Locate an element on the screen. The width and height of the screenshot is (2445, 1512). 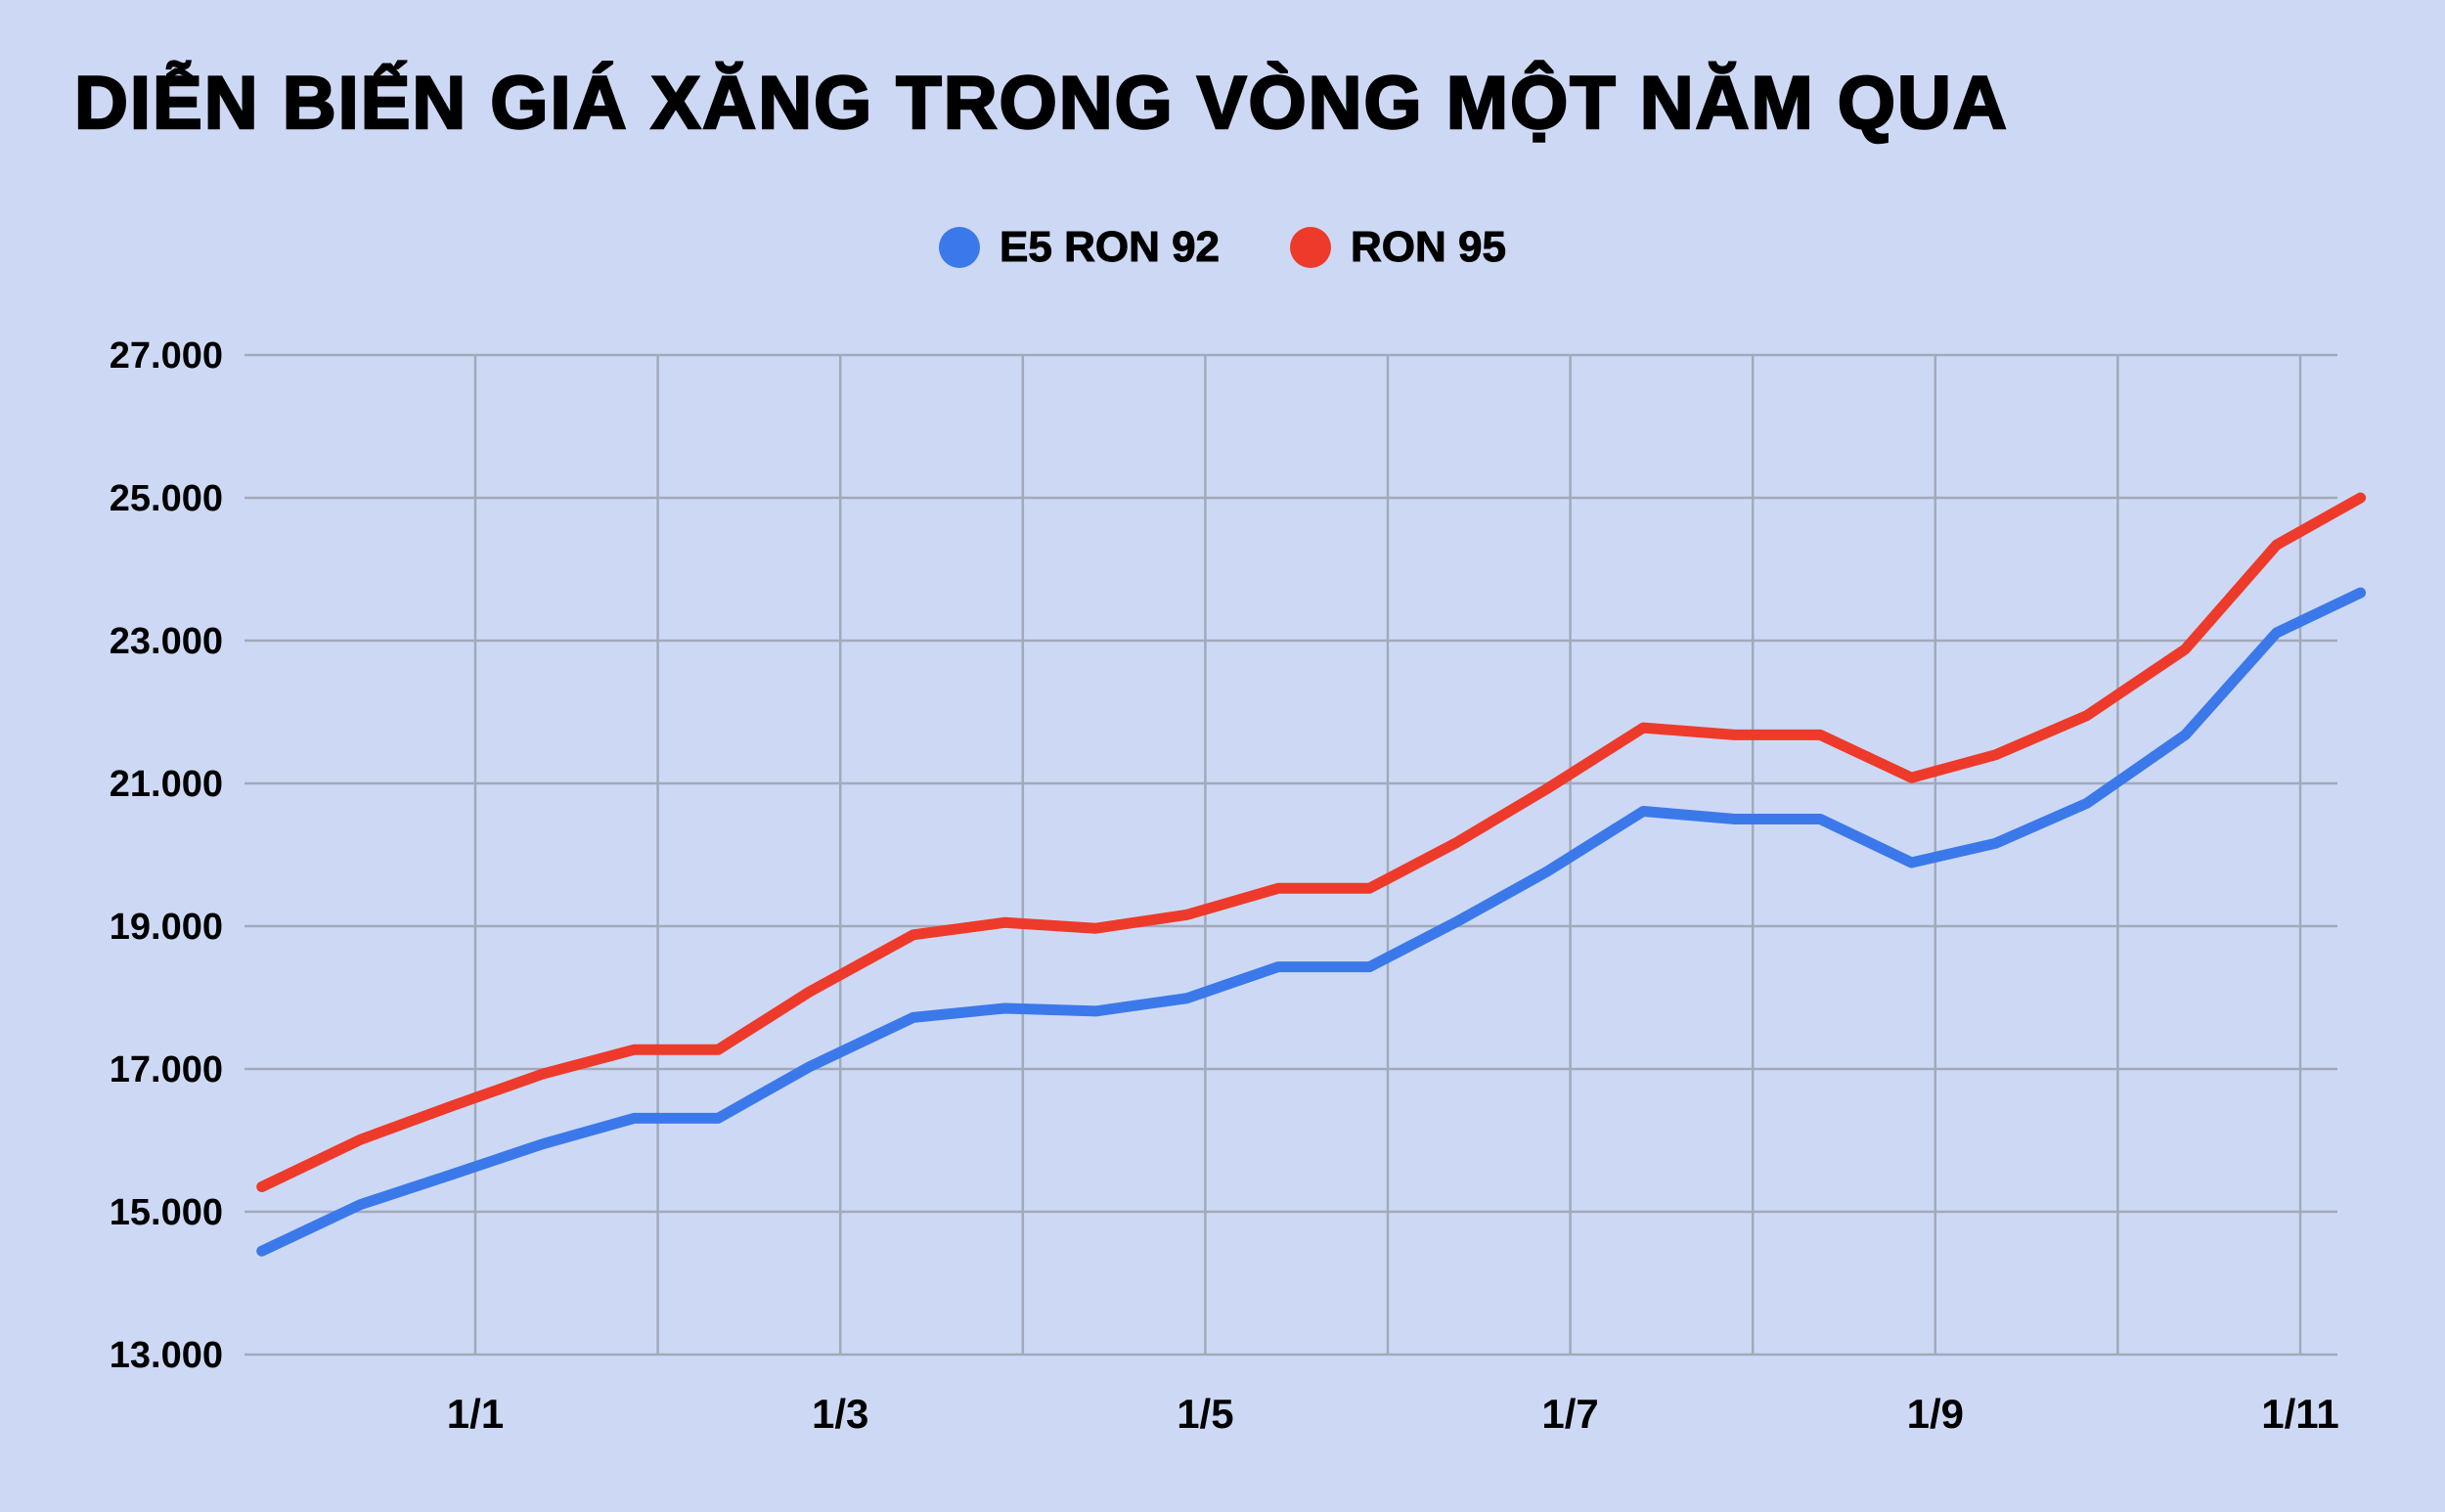
svg-text: 1/3 is located at coordinates (840, 1414).